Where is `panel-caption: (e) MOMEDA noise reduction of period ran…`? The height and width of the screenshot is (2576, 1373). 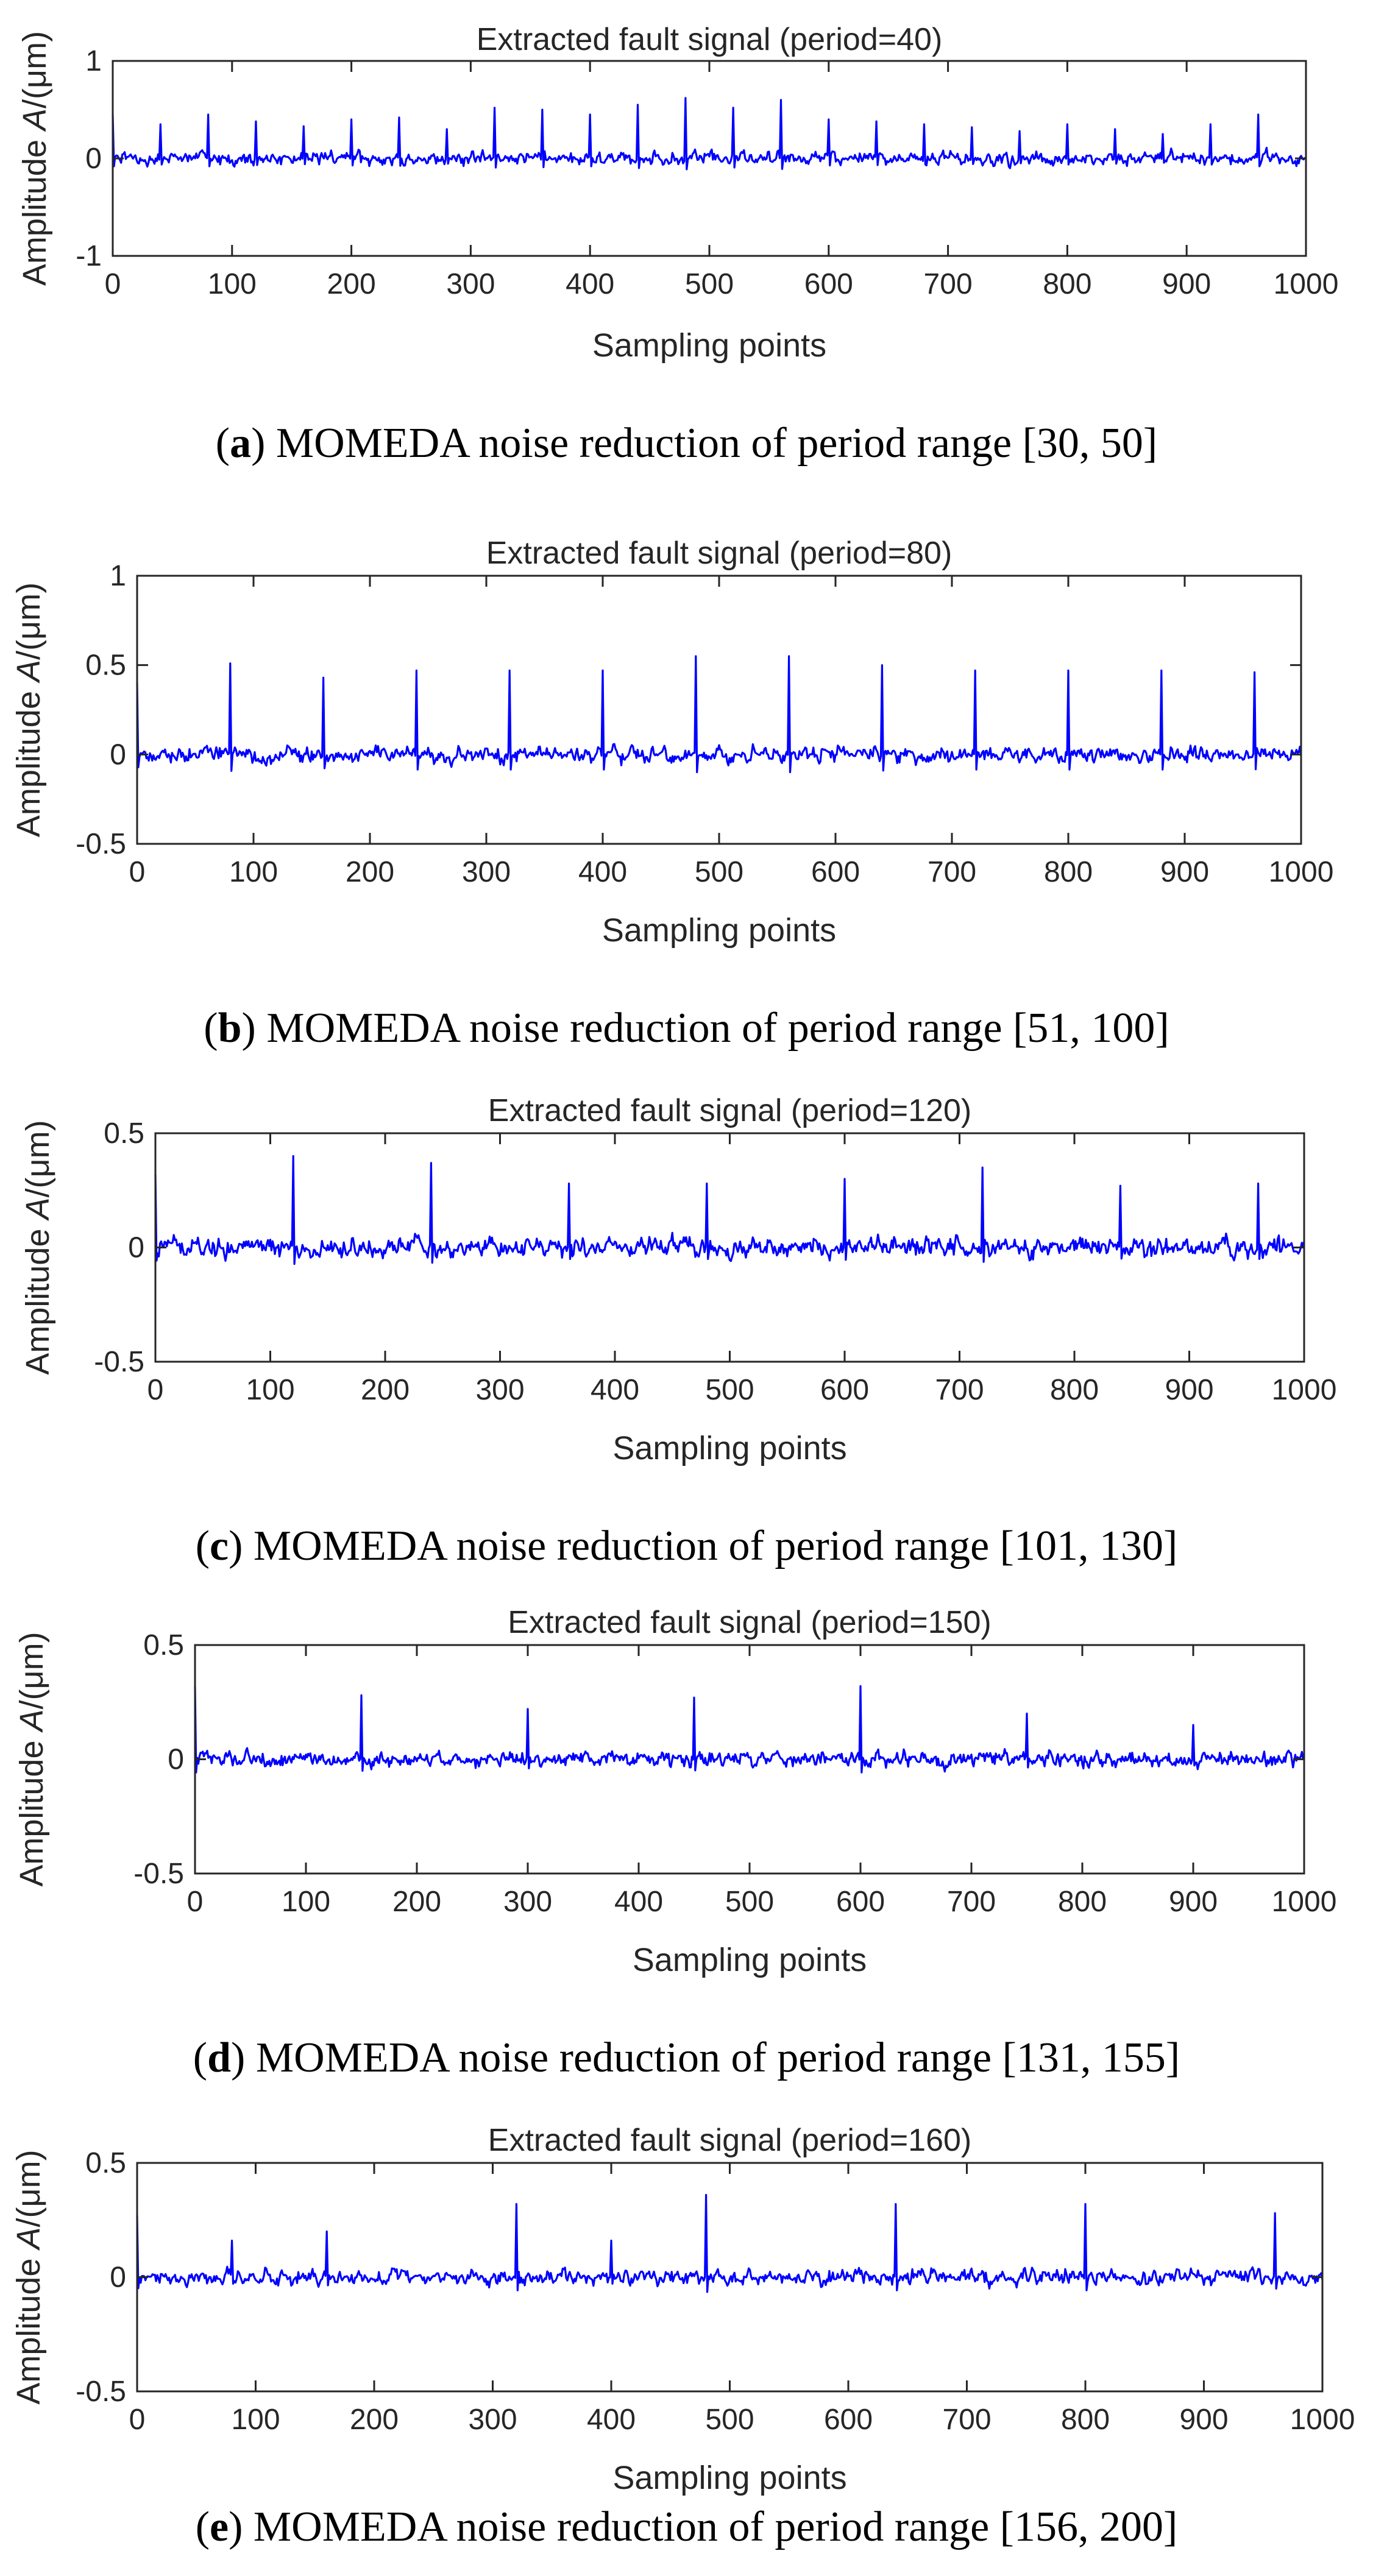
panel-caption: (e) MOMEDA noise reduction of period ran… is located at coordinates (687, 2526).